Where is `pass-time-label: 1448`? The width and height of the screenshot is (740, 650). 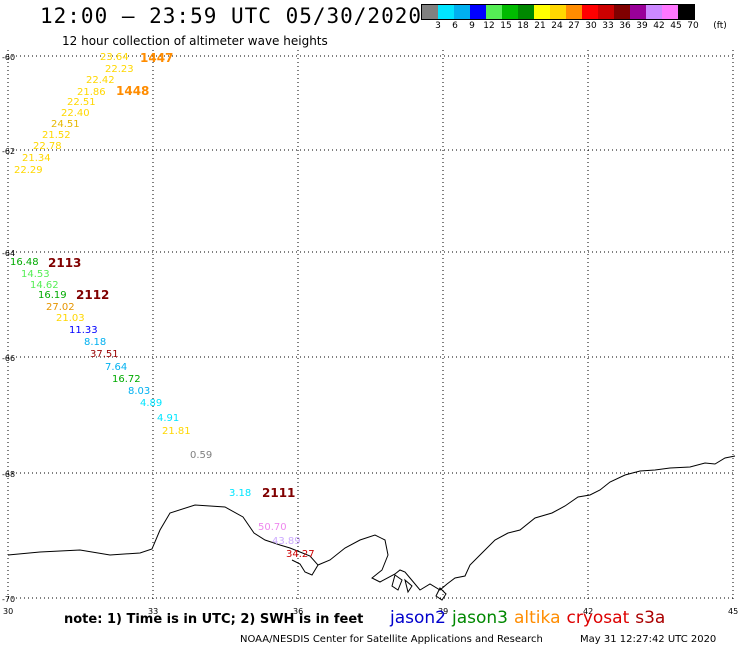
pass-time-label: 1448 is located at coordinates (132, 91).